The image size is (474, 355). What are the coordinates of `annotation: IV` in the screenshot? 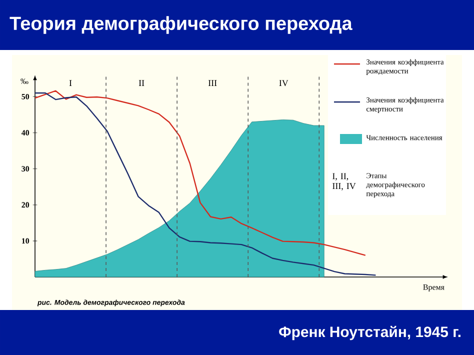 It's located at (283, 83).